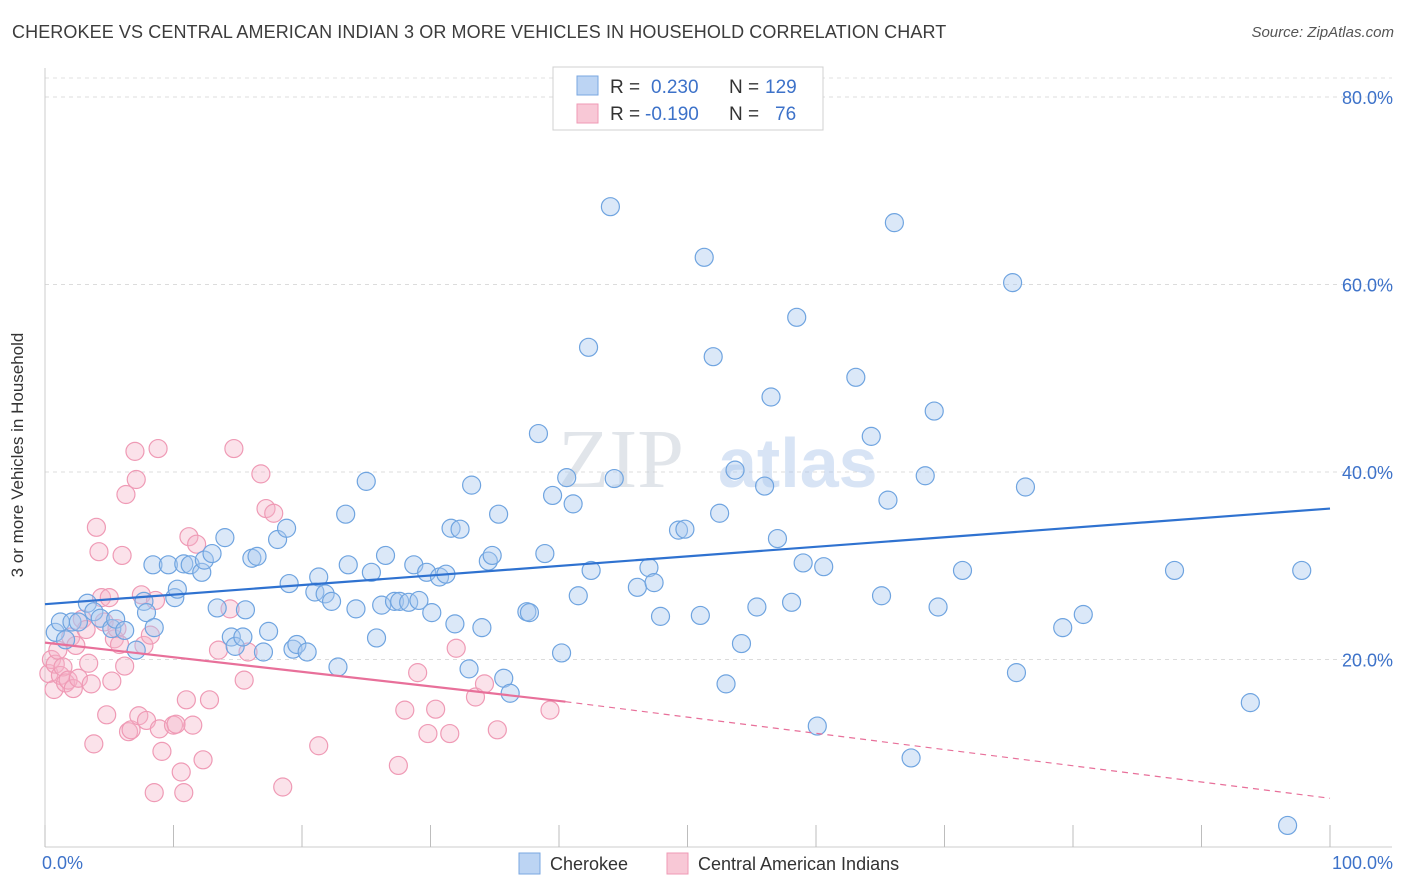 This screenshot has height=892, width=1406. What do you see at coordinates (621, 459) in the screenshot?
I see `watermark-zip: ZIP` at bounding box center [621, 459].